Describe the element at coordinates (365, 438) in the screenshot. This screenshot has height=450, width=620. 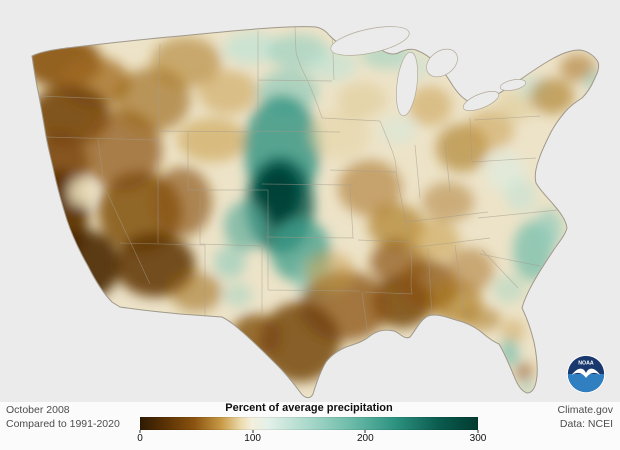
I see `legend-tick-label: 200` at that location.